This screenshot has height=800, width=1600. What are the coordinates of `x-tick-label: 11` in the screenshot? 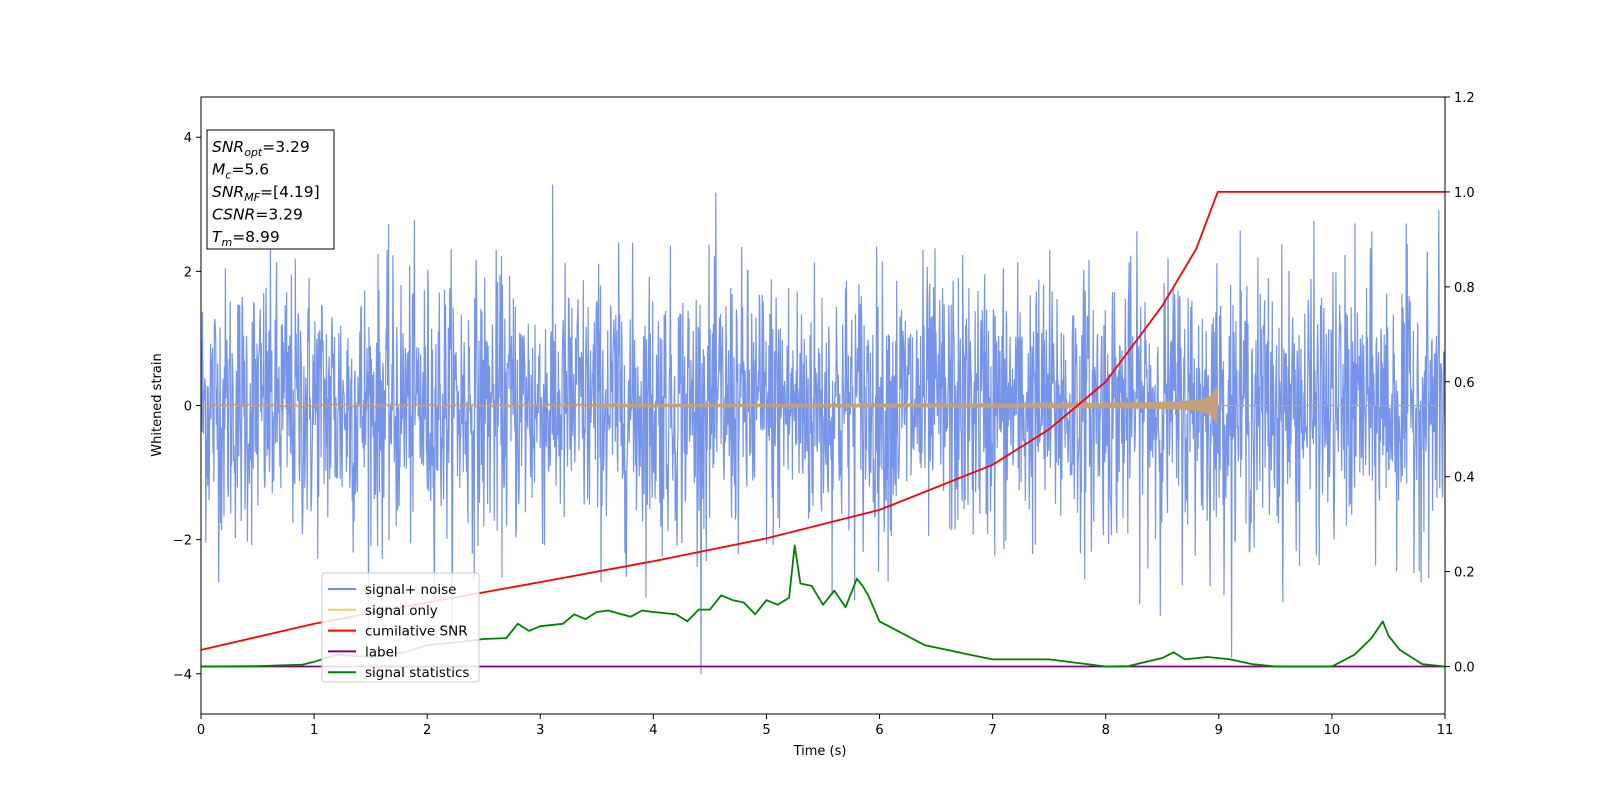 It's located at (1445, 730).